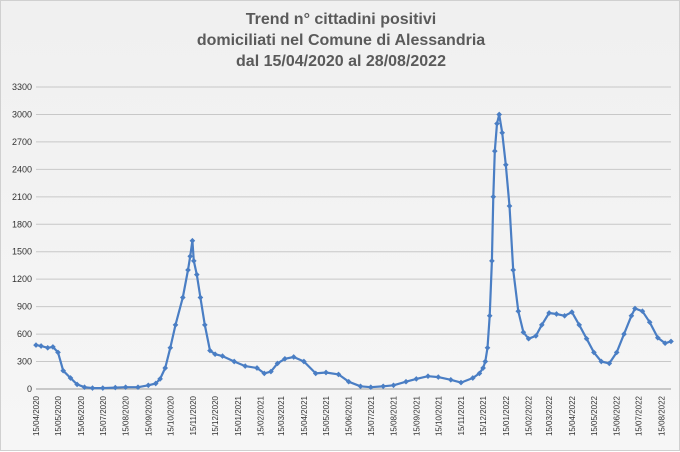  What do you see at coordinates (341, 61) in the screenshot?
I see `chart-title-line: dal 15/04/2020 al 28/08/2022` at bounding box center [341, 61].